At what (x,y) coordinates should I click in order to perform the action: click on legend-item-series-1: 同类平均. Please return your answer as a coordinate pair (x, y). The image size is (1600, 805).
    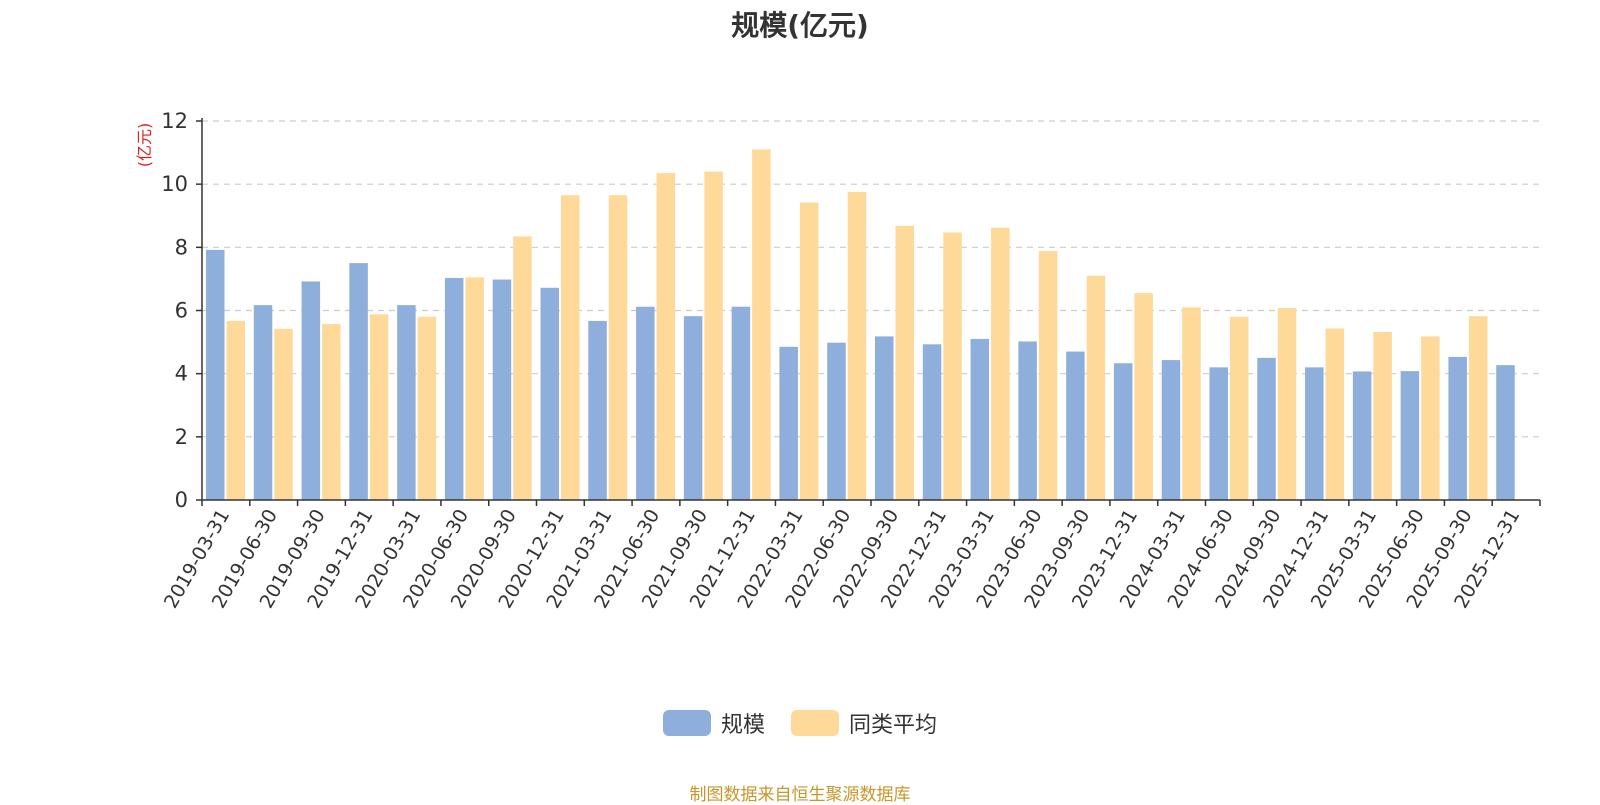
    Looking at the image, I should click on (864, 723).